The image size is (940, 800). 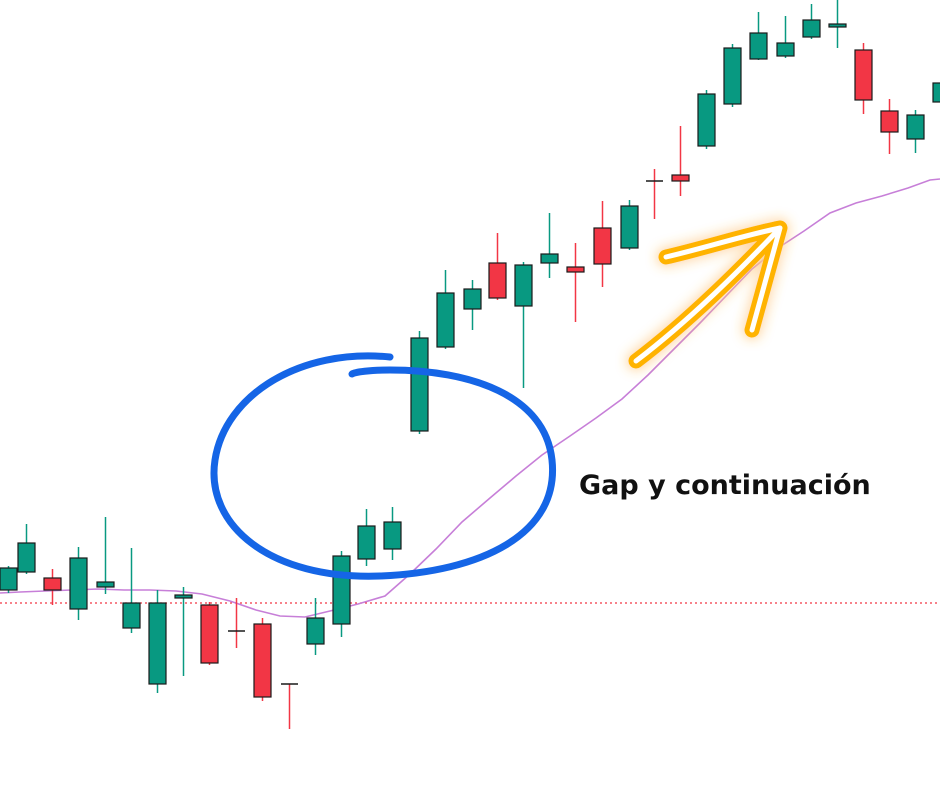 What do you see at coordinates (725, 485) in the screenshot?
I see `annotation-label: Gap y continuación` at bounding box center [725, 485].